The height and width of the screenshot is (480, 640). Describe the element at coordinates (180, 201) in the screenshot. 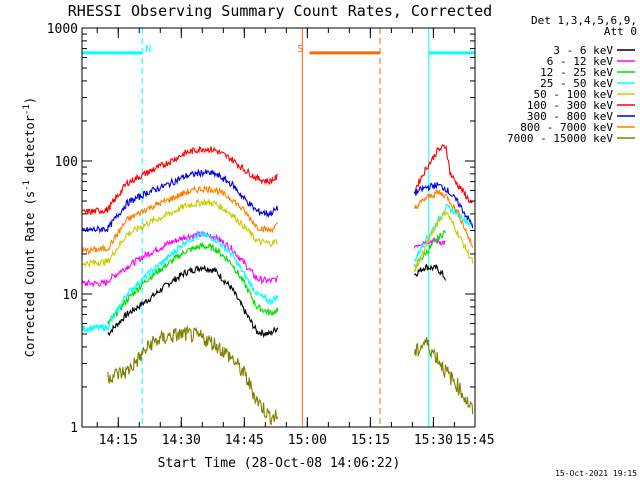

I see `series-line-300-800-kev-part1` at that location.